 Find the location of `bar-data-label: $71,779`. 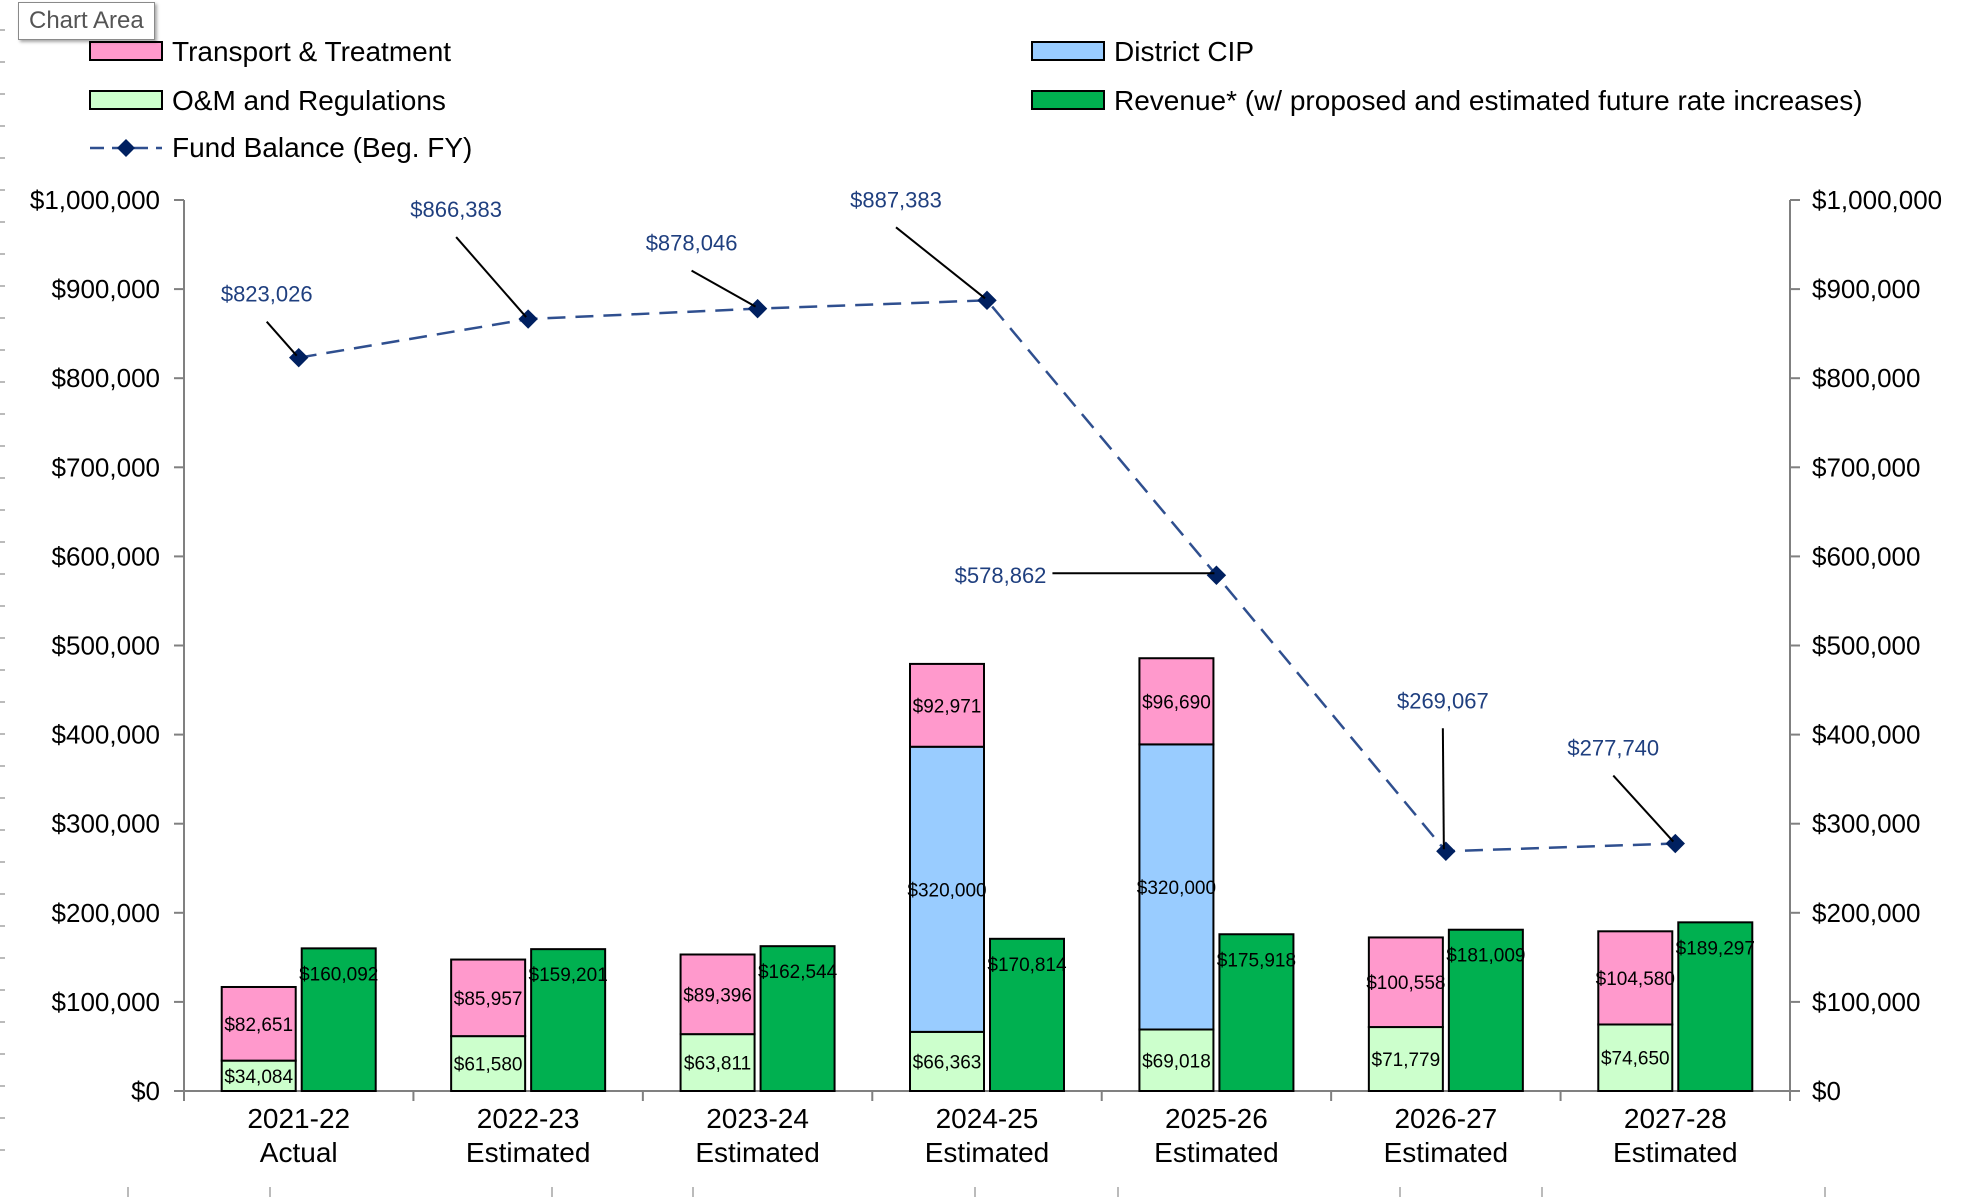

bar-data-label: $71,779 is located at coordinates (1406, 1060).